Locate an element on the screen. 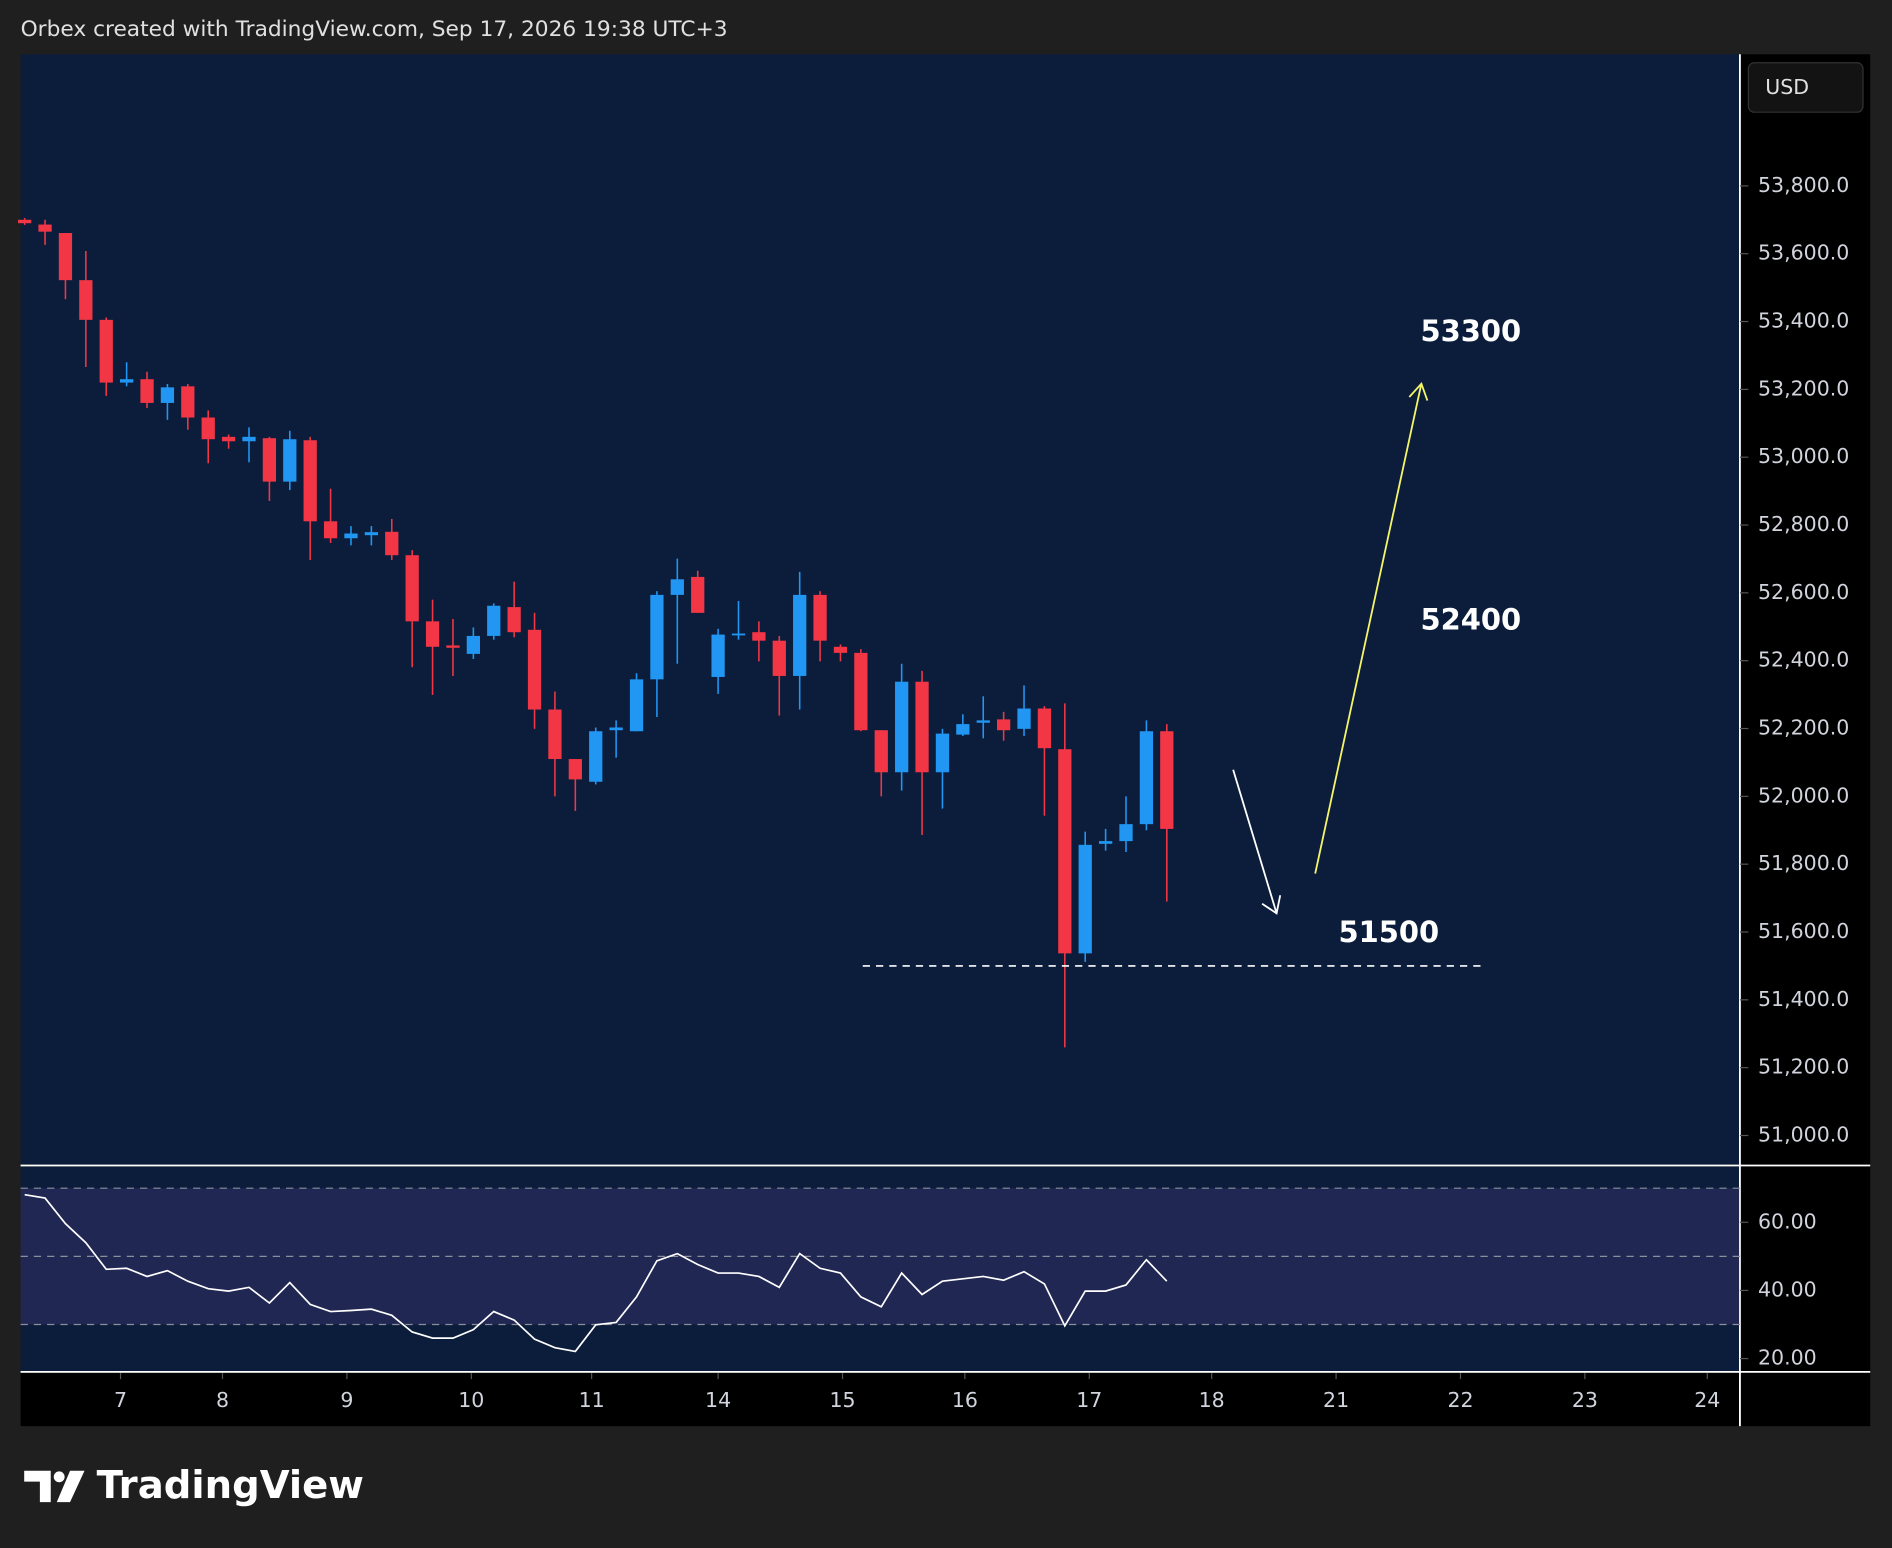 Image resolution: width=1892 pixels, height=1548 pixels. yellow-arrow is located at coordinates (1371, 627).